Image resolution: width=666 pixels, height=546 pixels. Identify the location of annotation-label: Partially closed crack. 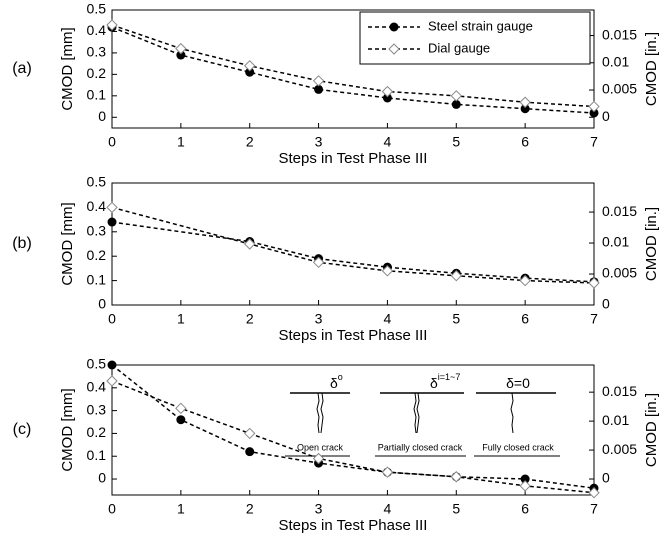
(420, 447).